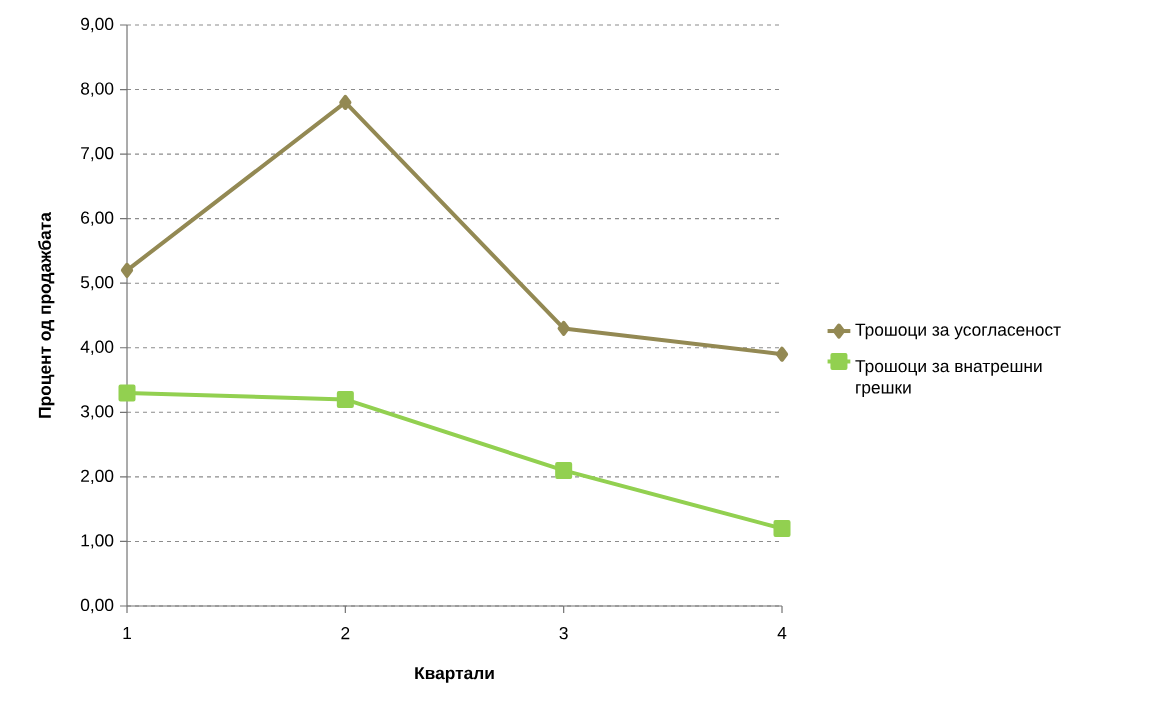  What do you see at coordinates (97, 347) in the screenshot?
I see `y-tick-label: 4,00` at bounding box center [97, 347].